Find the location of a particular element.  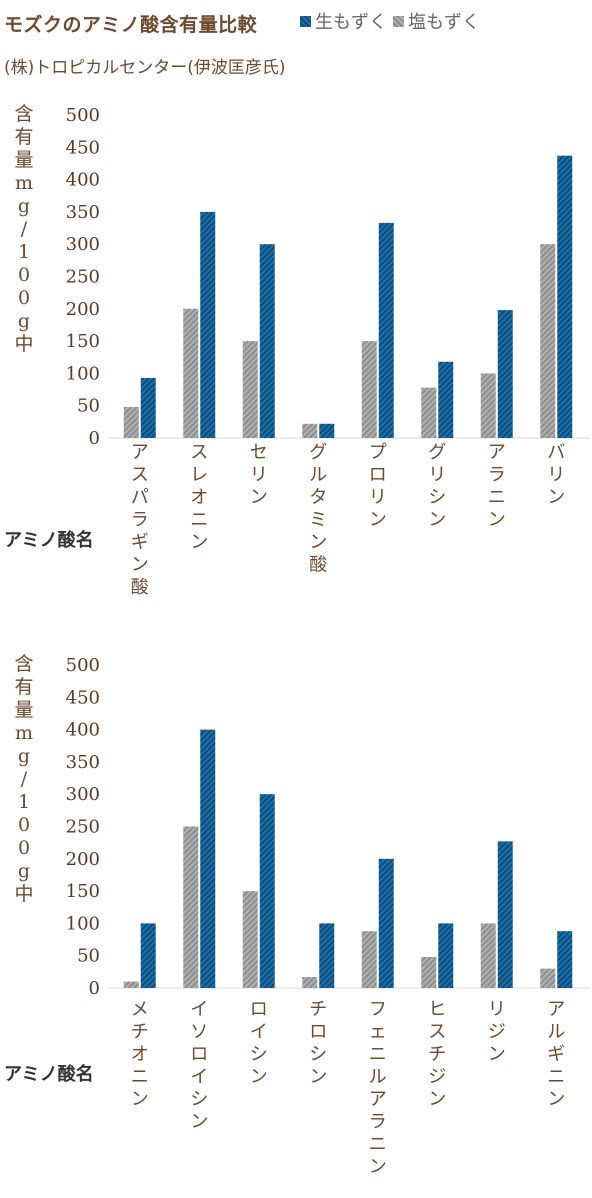

y-tick-label: 250 is located at coordinates (83, 827).